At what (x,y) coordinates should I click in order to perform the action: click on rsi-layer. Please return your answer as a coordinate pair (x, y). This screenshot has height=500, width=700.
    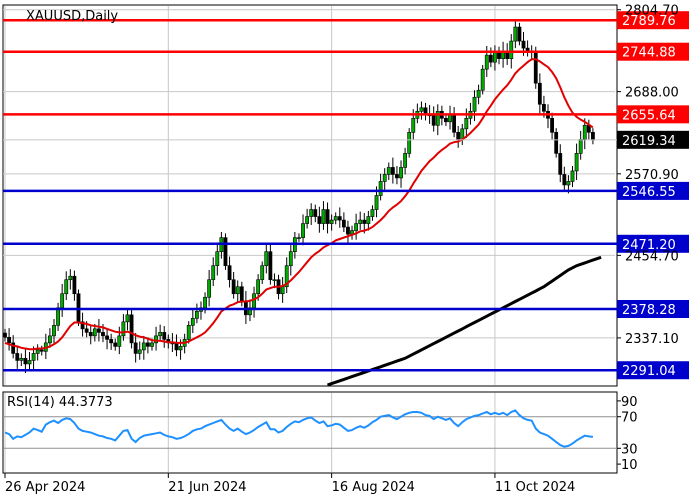
    Looking at the image, I should click on (310, 429).